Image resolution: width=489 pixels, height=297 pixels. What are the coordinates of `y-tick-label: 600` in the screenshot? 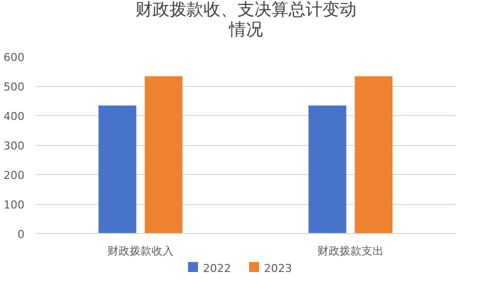 It's located at (14, 57).